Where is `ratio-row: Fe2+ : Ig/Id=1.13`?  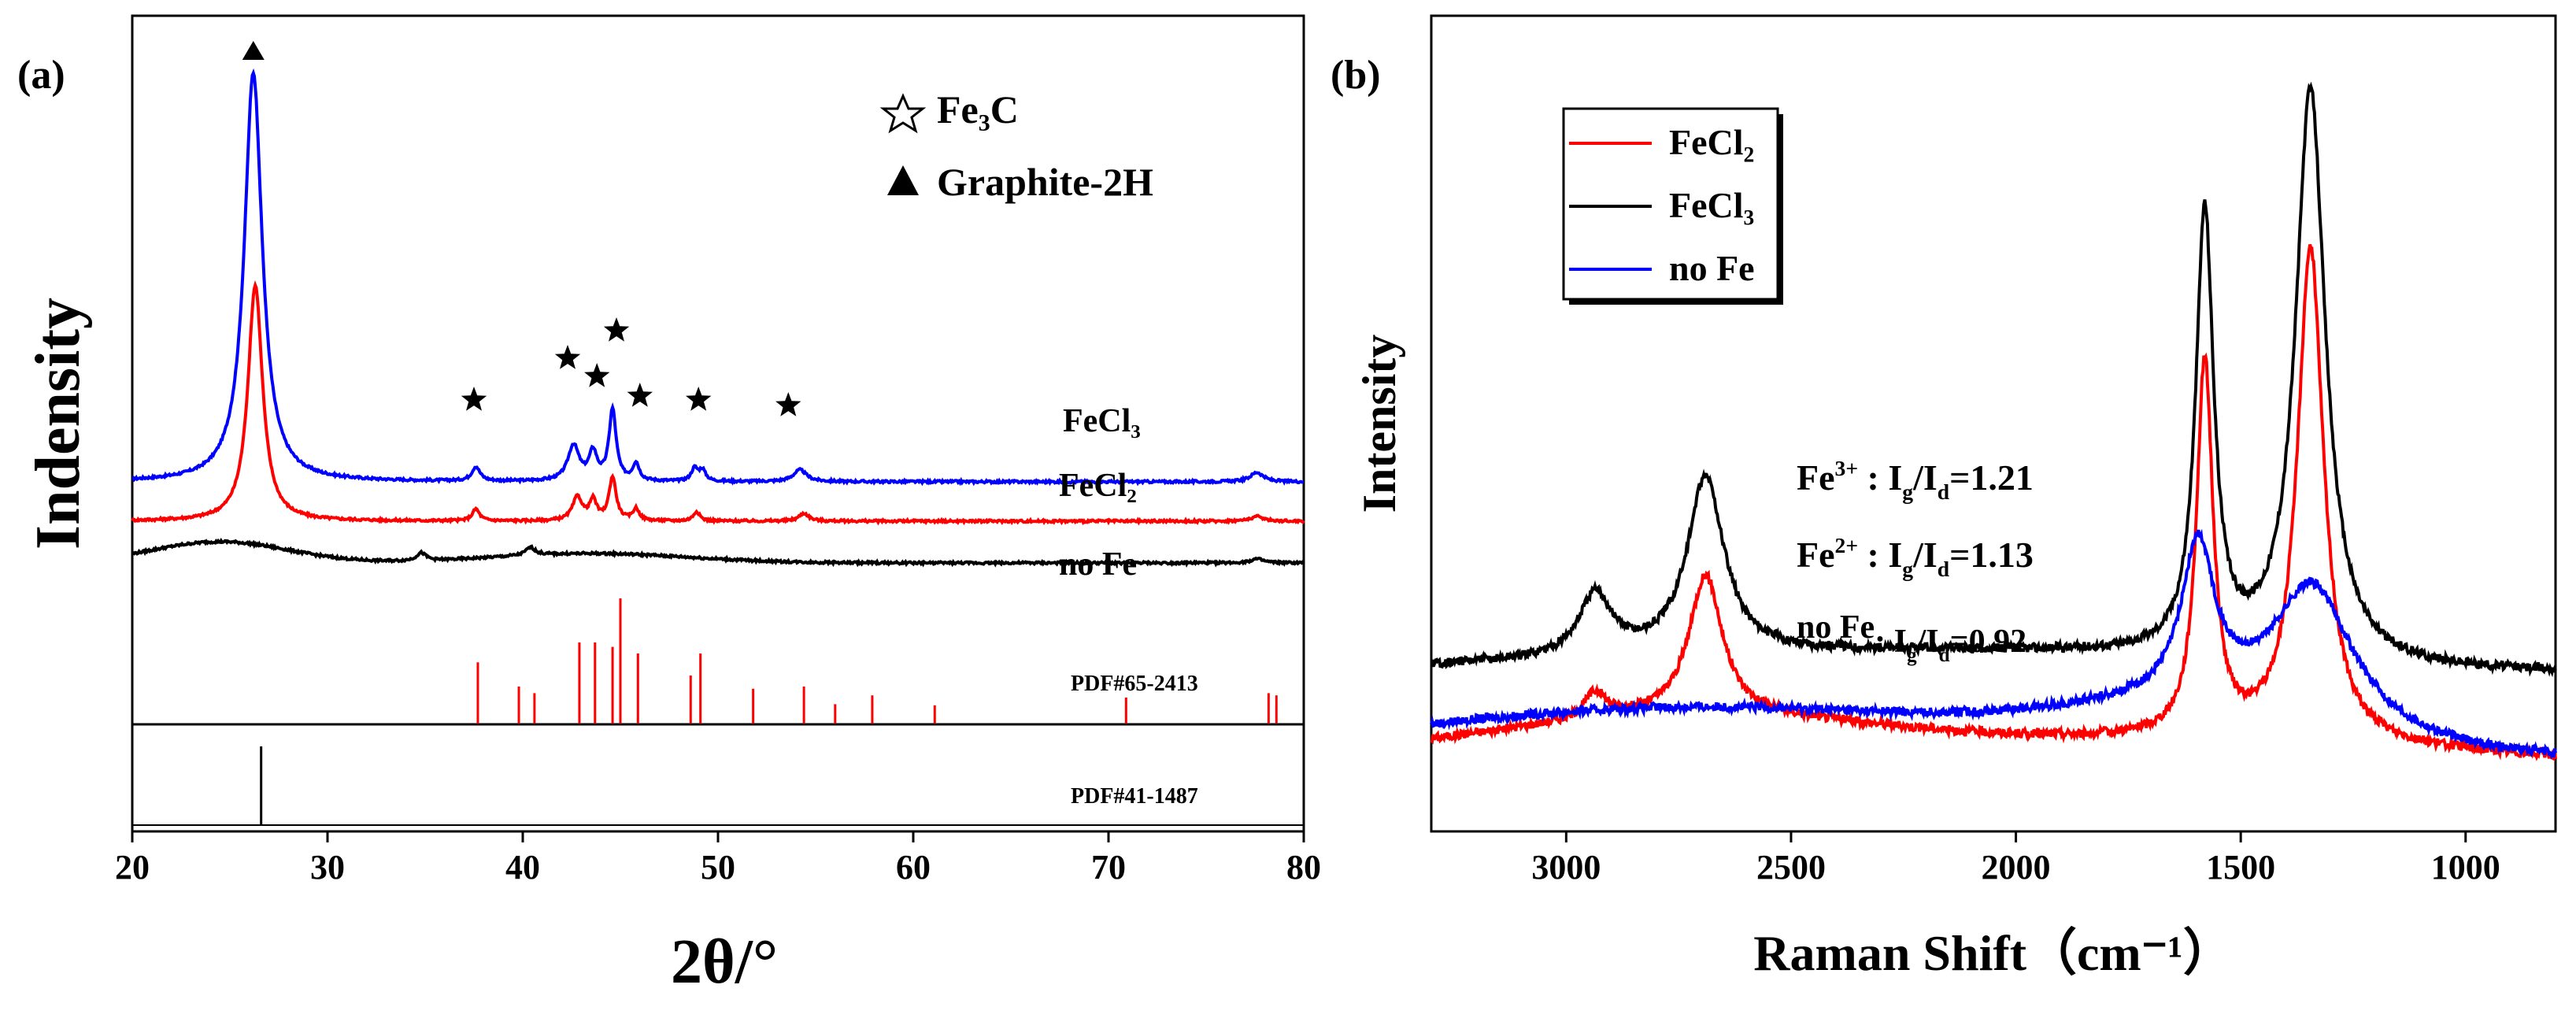 ratio-row: Fe2+ : Ig/Id=1.13 is located at coordinates (1915, 557).